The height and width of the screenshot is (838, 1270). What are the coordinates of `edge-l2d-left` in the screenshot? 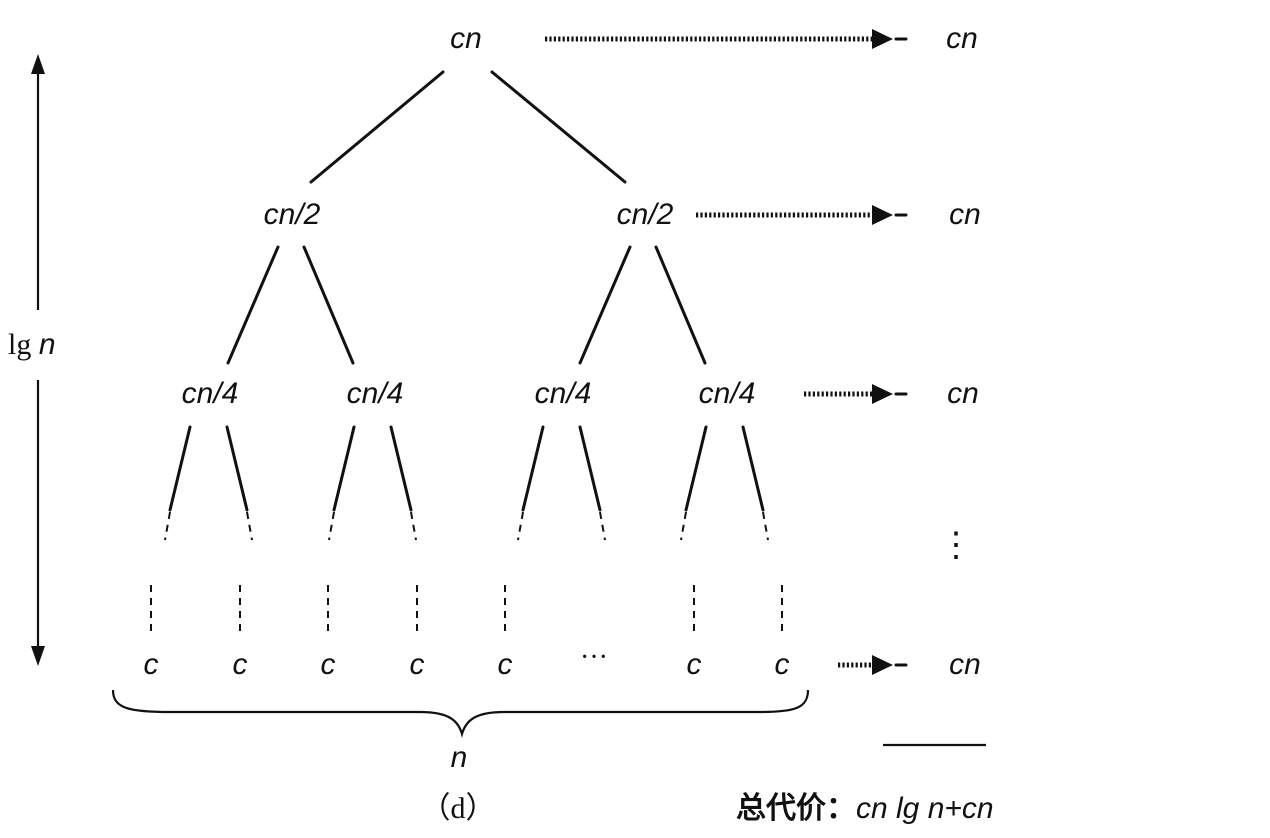 It's located at (696, 468).